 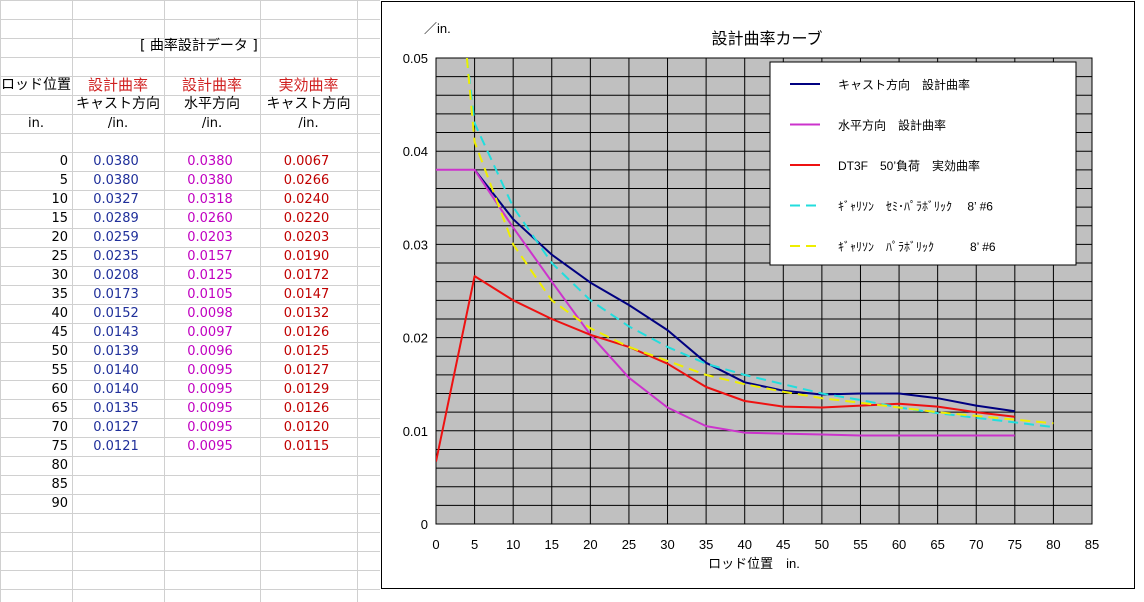 I want to click on x-tick-label: 20, so click(x=590, y=544).